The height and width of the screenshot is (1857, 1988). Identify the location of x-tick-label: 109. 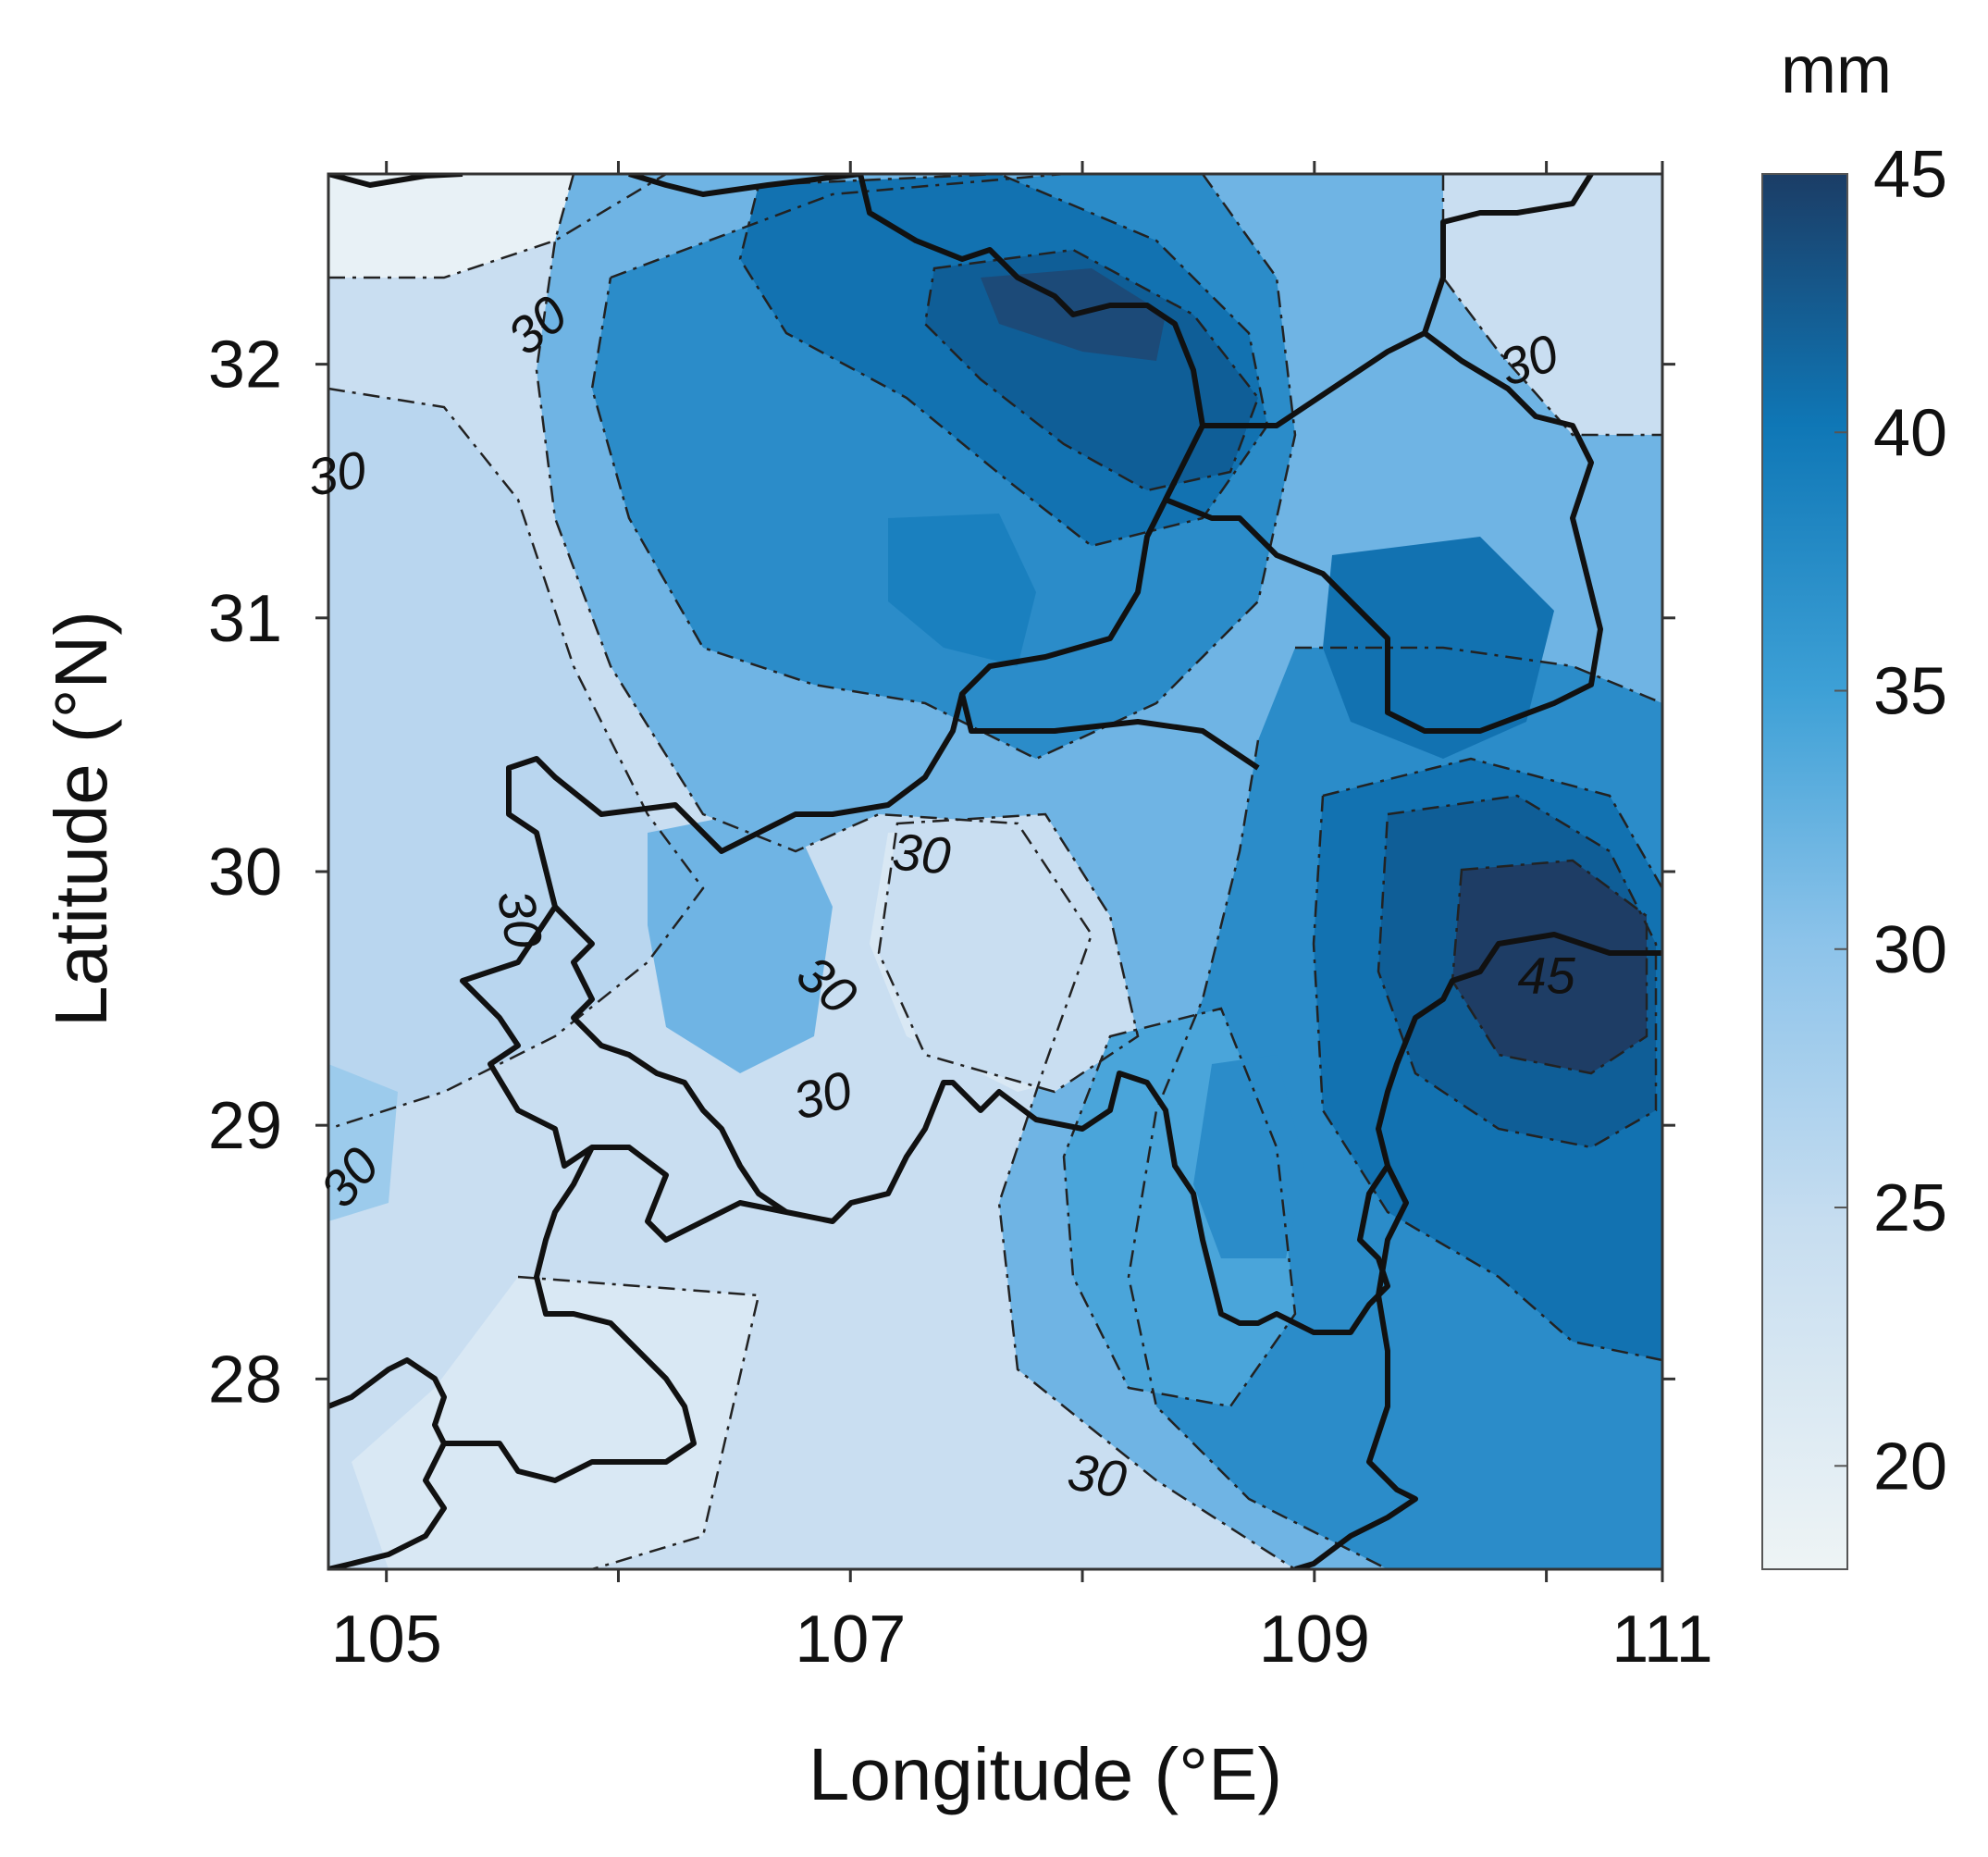
(1314, 1640).